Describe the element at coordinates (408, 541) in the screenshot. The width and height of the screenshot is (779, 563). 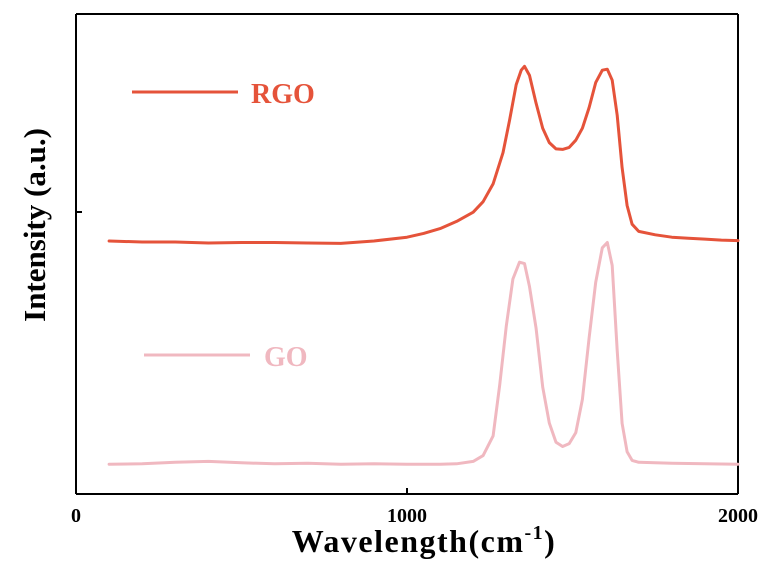
I see `x-axis-title-main: Wavelength(cm` at that location.